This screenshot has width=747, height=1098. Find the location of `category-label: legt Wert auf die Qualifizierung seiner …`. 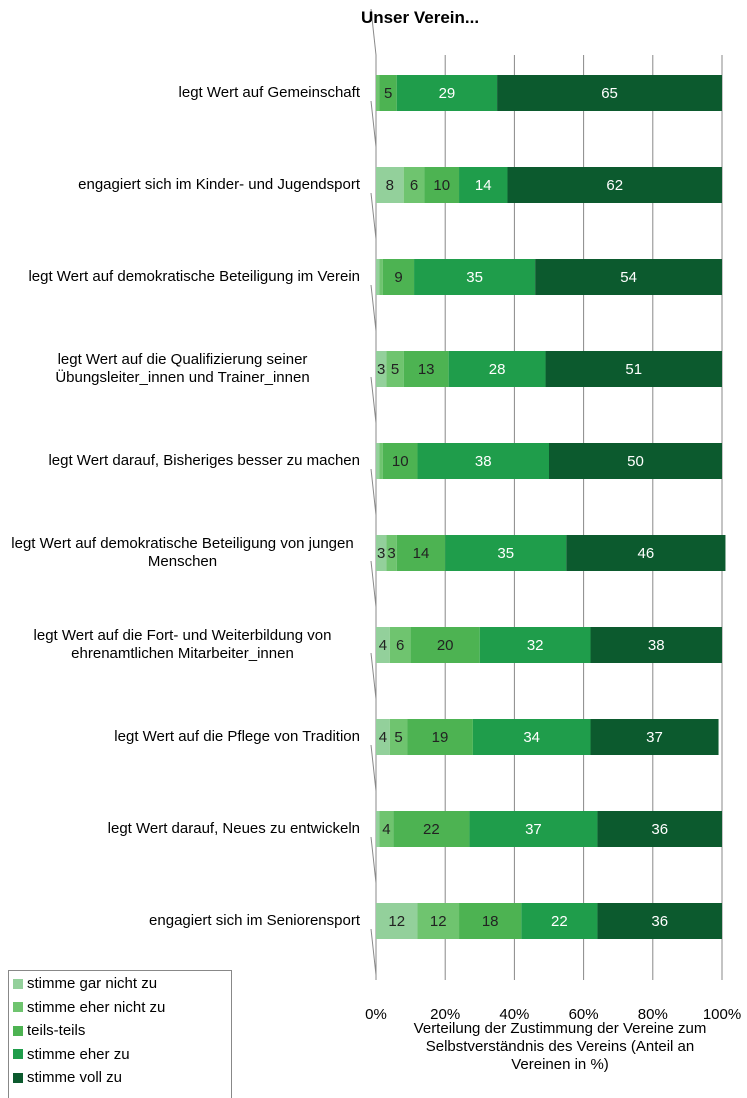

category-label: legt Wert auf die Qualifizierung seiner … is located at coordinates (182, 369).